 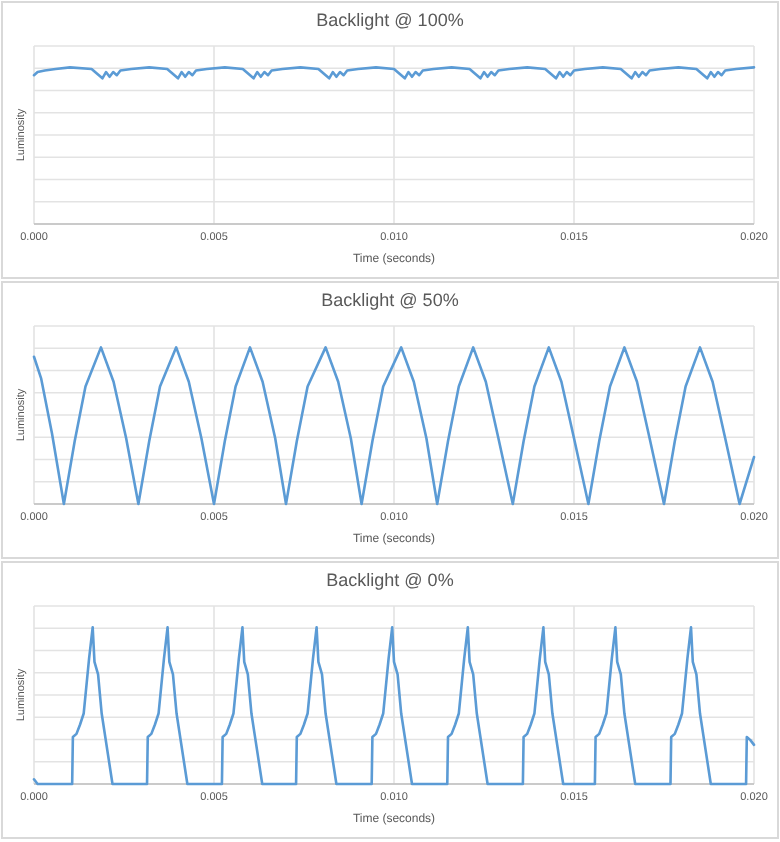 What do you see at coordinates (390, 20) in the screenshot?
I see `chart-title: Backlight @ 100%` at bounding box center [390, 20].